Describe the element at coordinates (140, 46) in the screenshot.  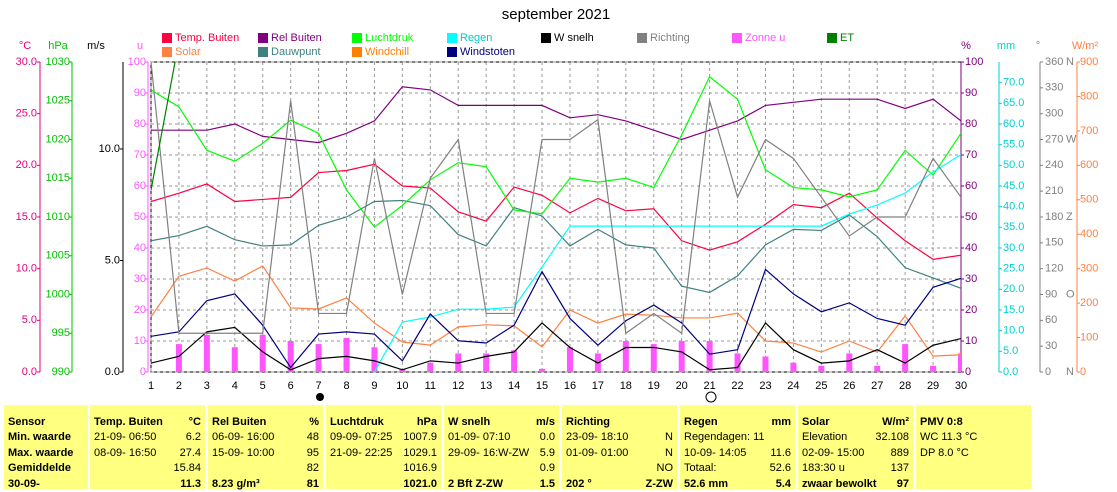
I see `axis-unit: u` at that location.